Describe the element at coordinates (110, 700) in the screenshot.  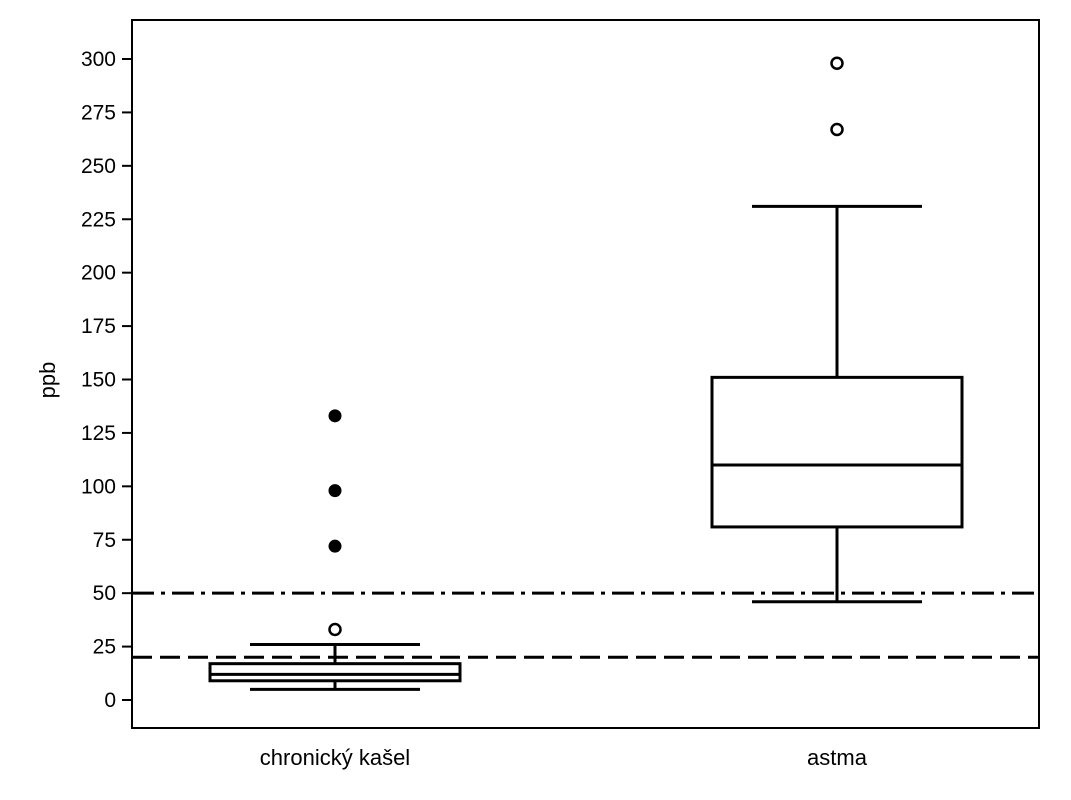
I see `y-tick-label: 0` at that location.